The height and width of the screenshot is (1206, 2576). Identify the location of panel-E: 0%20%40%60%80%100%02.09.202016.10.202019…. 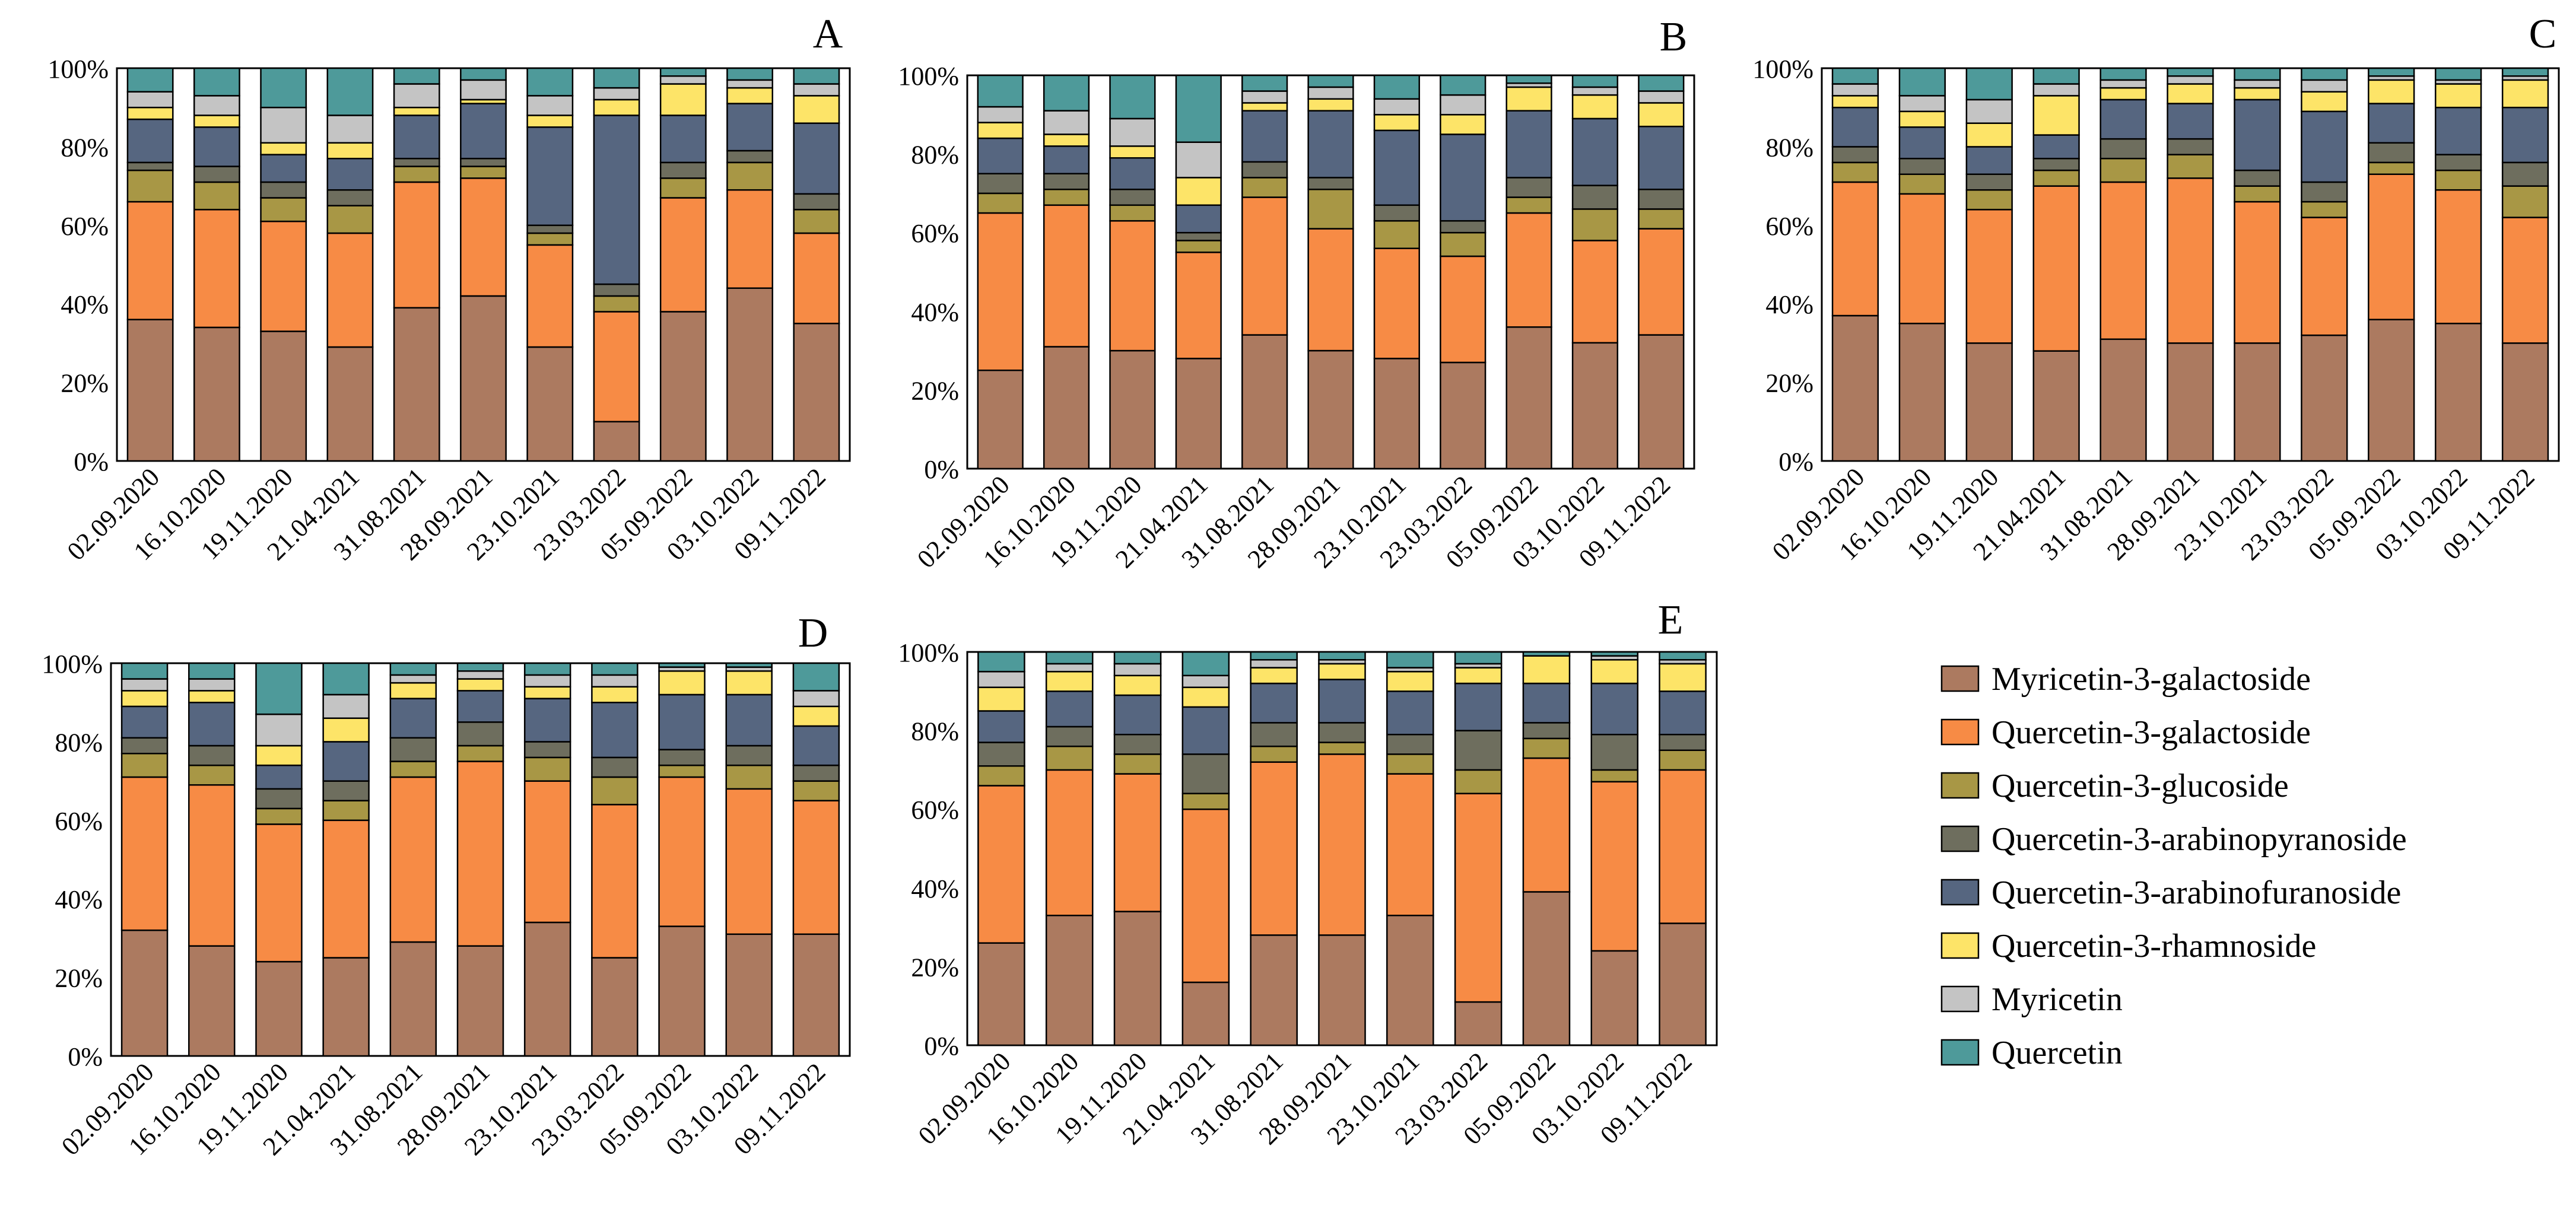
(1308, 873).